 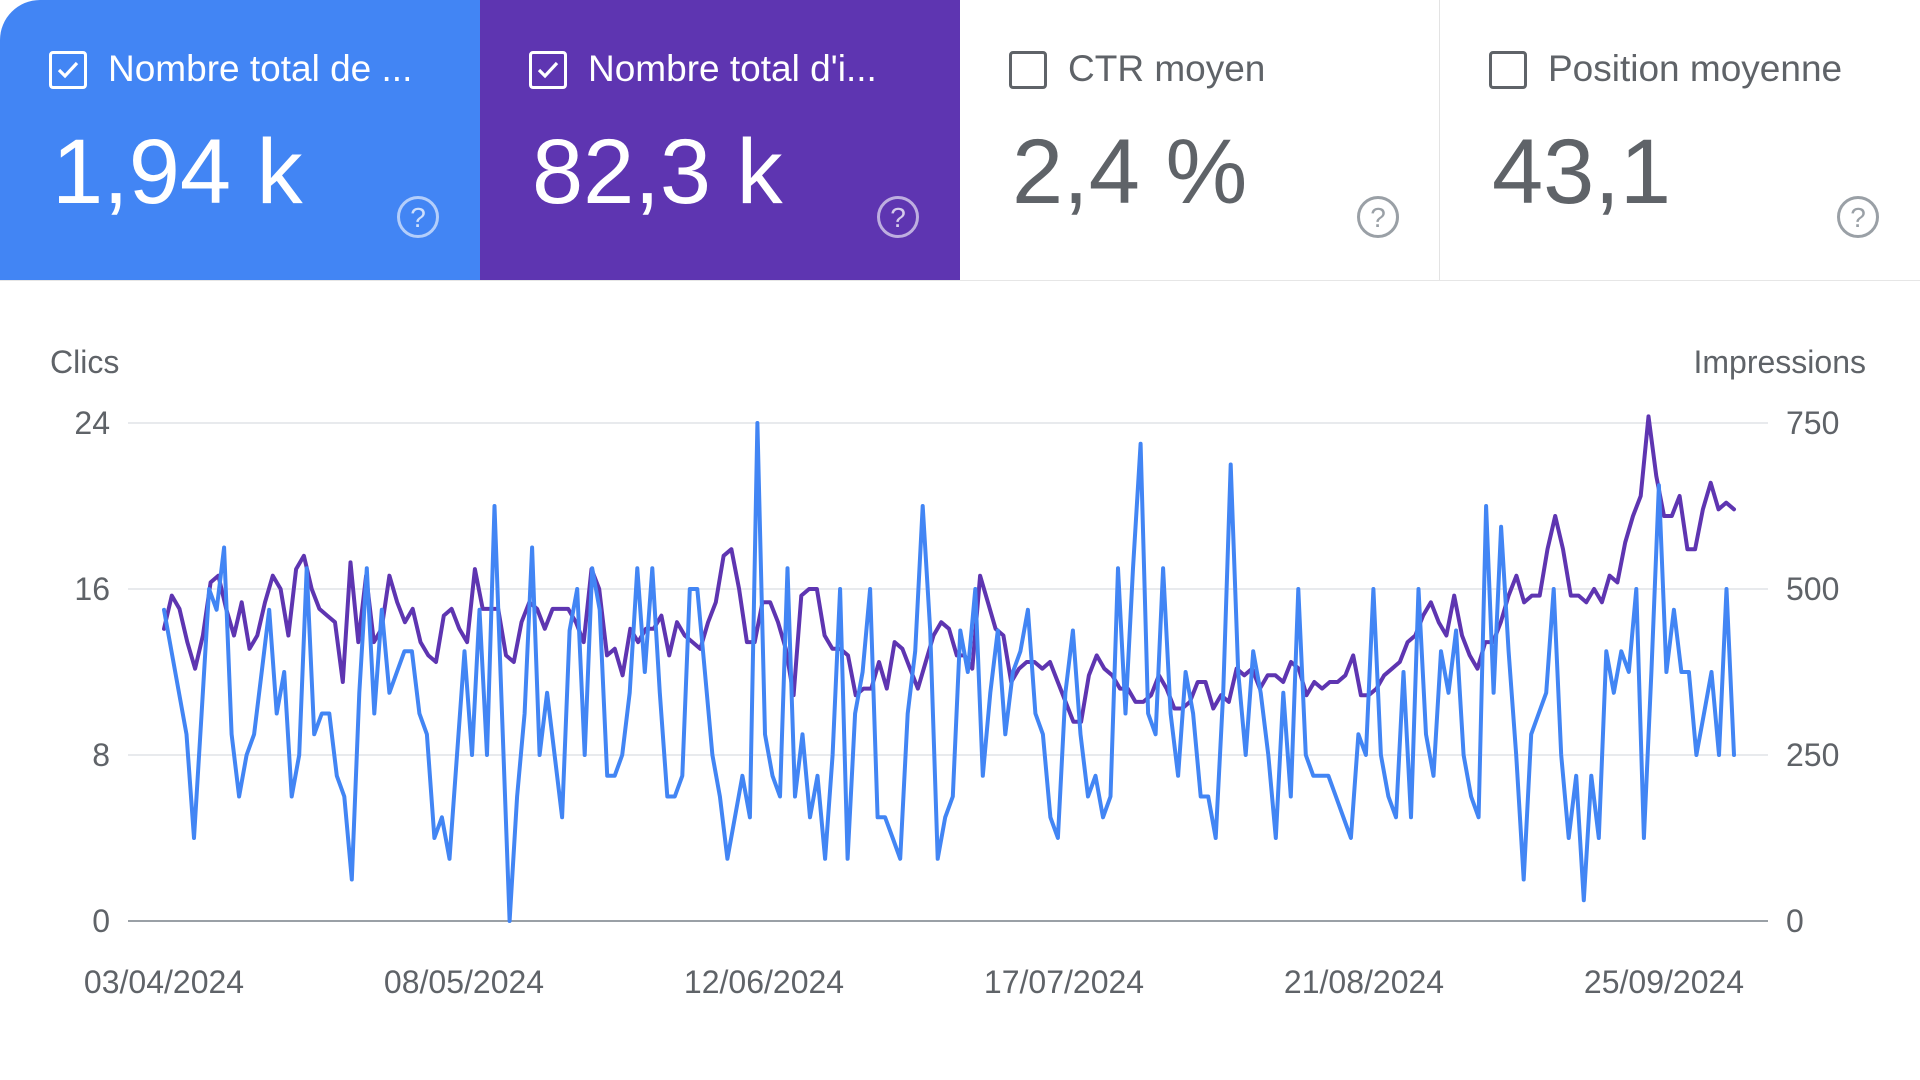 I want to click on metric-average-position: Position moyenne 43,1 ?, so click(x=1680, y=140).